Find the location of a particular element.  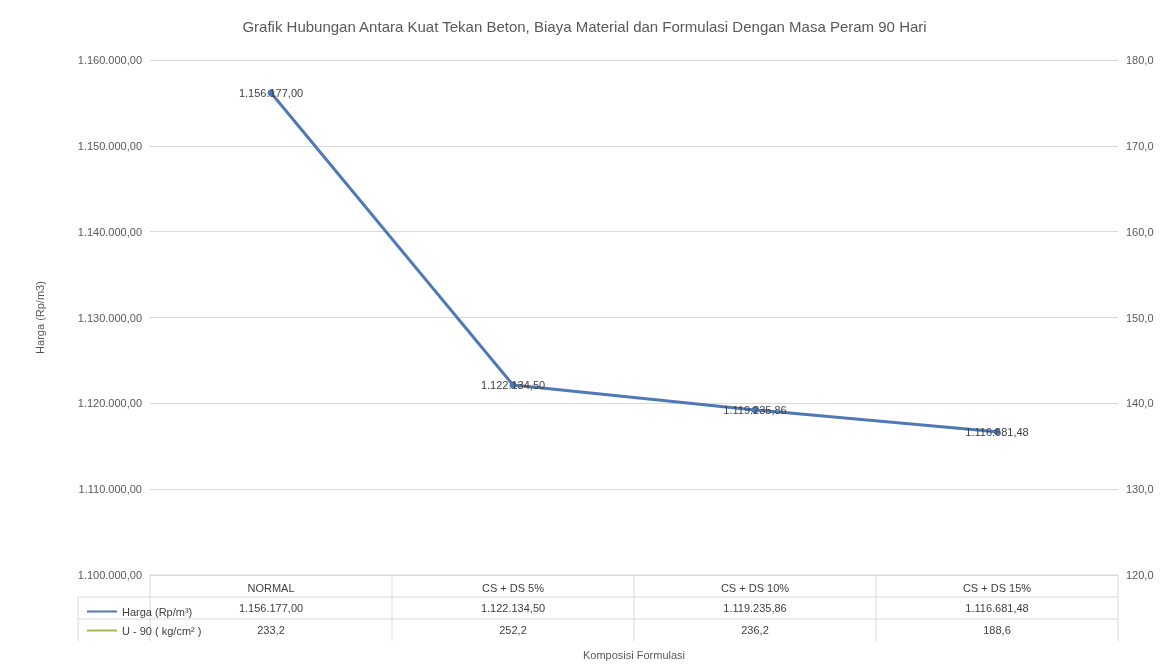

text: 233,2 is located at coordinates (271, 630).